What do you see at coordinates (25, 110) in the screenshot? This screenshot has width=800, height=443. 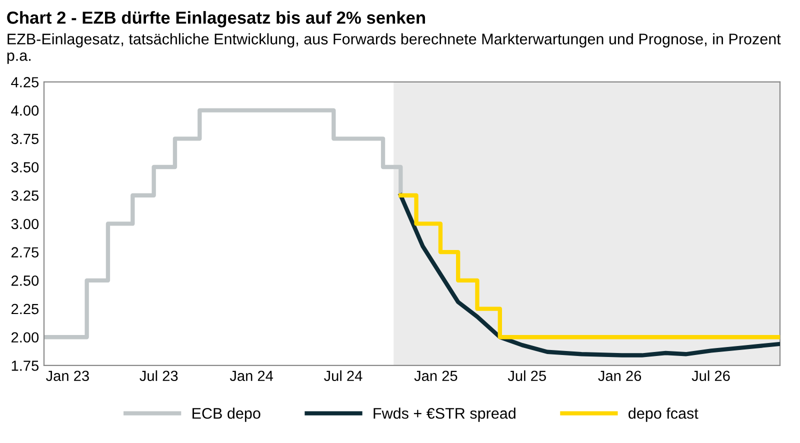 I see `y-tick-label: 4.00` at bounding box center [25, 110].